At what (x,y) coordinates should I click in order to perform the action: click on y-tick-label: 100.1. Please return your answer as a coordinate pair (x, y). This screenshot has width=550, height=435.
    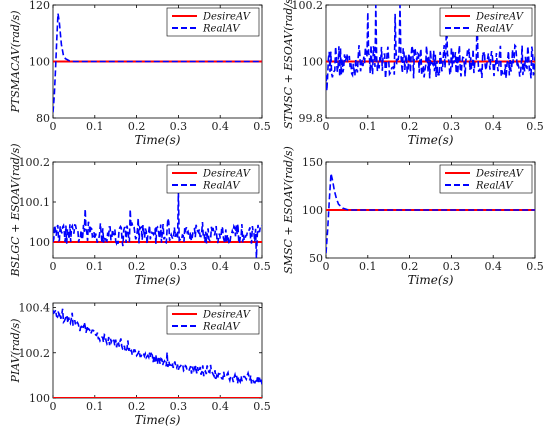
    Looking at the image, I should click on (35, 202).